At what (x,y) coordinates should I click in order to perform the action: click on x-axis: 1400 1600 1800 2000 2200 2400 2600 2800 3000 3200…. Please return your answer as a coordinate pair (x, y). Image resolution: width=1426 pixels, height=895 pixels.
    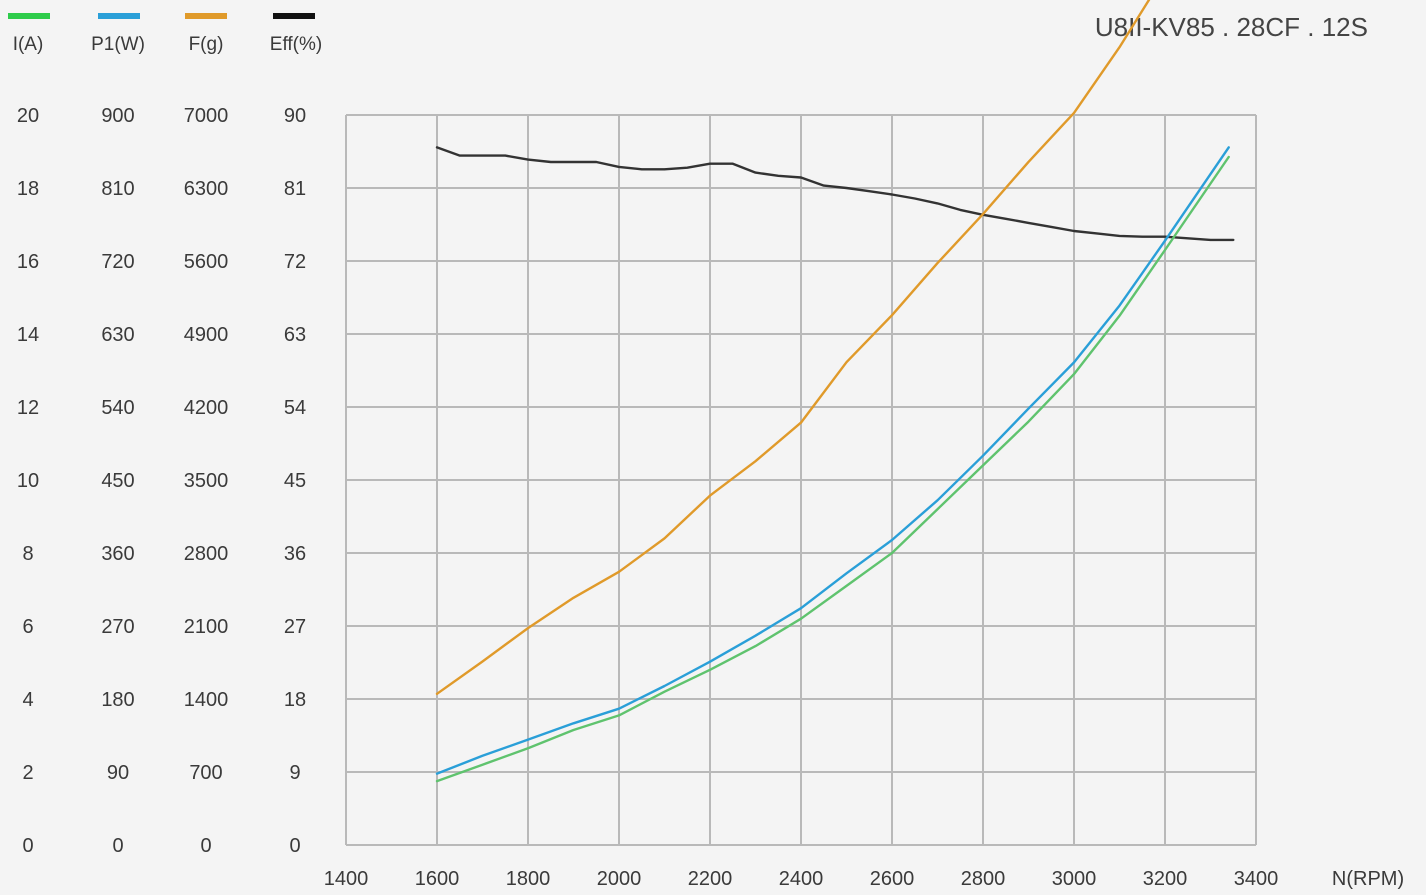
    Looking at the image, I should click on (801, 879).